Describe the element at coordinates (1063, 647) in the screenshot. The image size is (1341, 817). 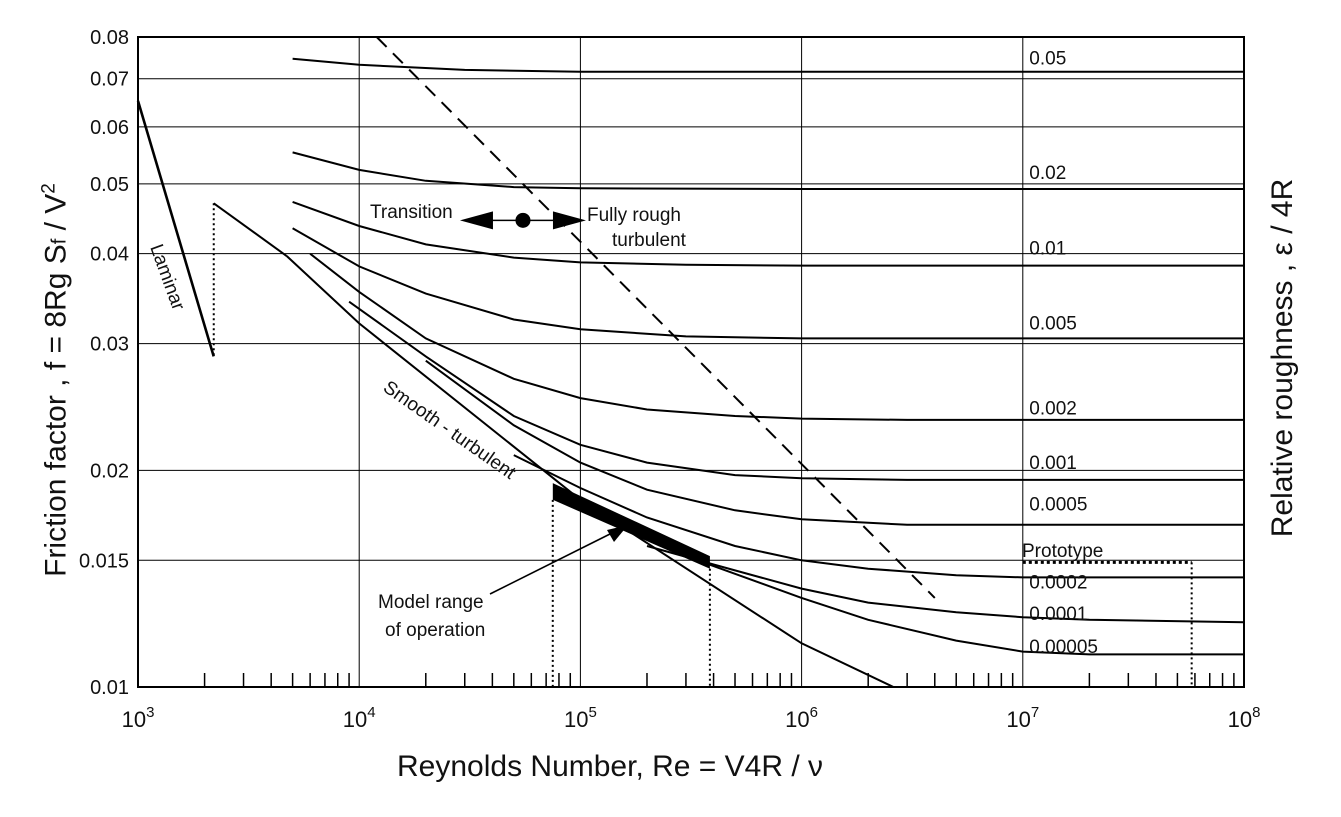
I see `roughness-label: 0.00005` at that location.